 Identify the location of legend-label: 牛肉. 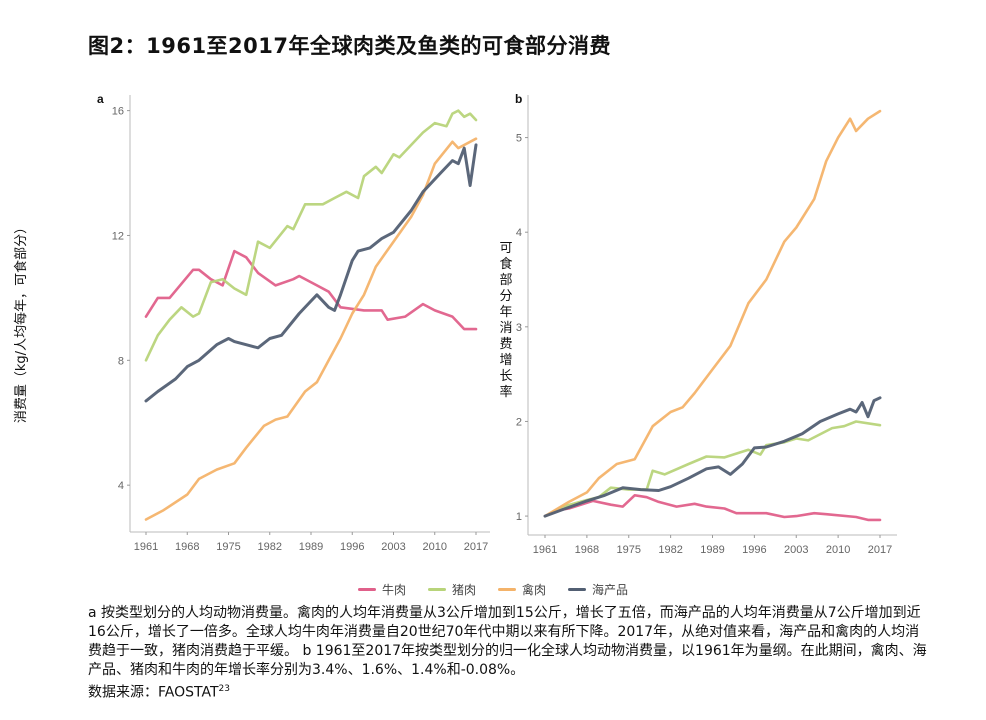
(393, 590).